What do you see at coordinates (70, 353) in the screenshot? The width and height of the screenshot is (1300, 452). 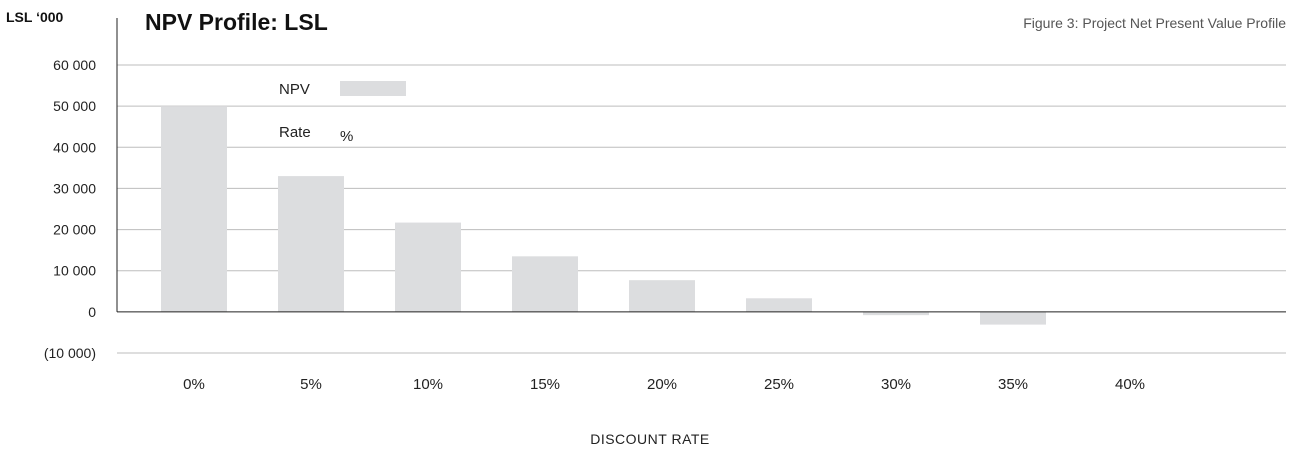 I see `y-tick-label: (10 000)` at bounding box center [70, 353].